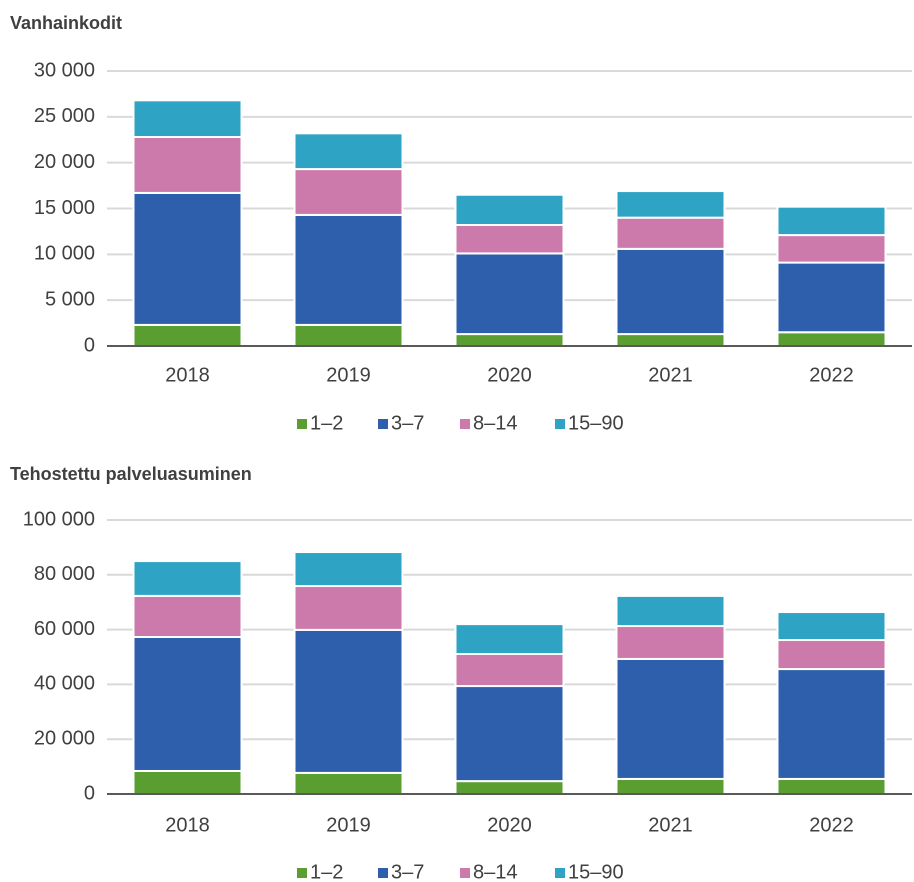  What do you see at coordinates (131, 474) in the screenshot?
I see `chart-title: Tehostettu palveluasuminen` at bounding box center [131, 474].